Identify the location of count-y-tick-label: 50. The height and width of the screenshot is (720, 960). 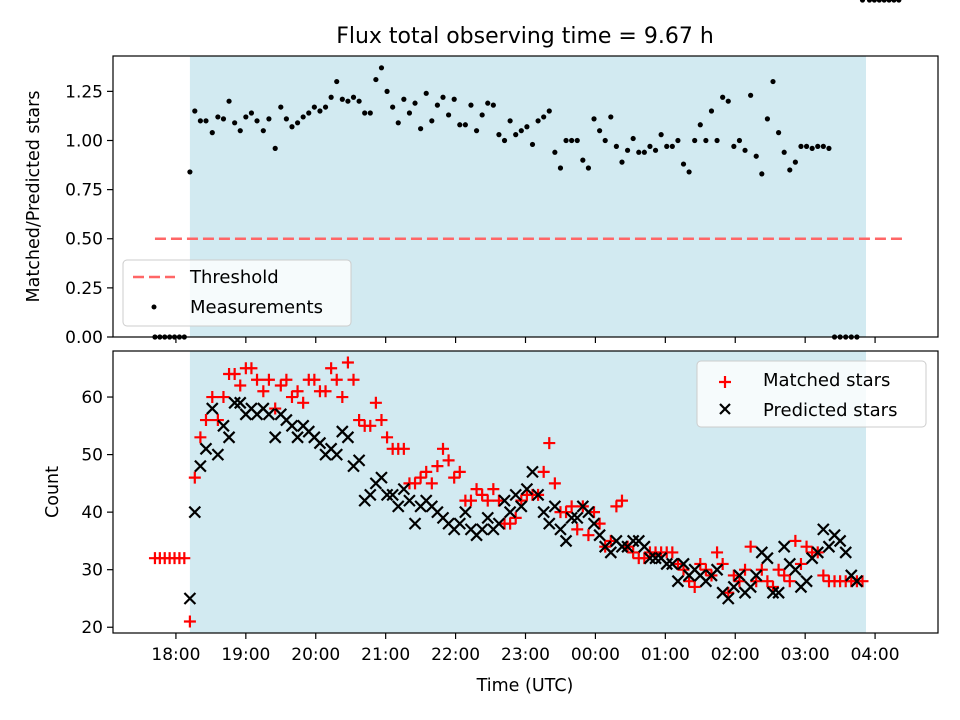
(92, 456).